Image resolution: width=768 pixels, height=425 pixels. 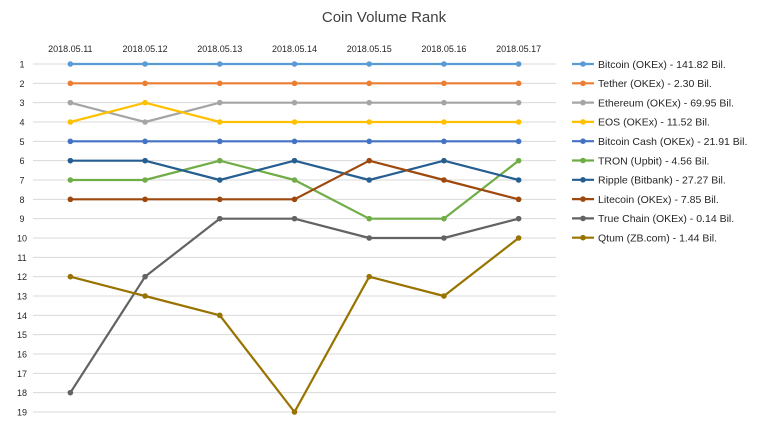 I want to click on x-tick-label: 2018.05.16, so click(x=443, y=49).